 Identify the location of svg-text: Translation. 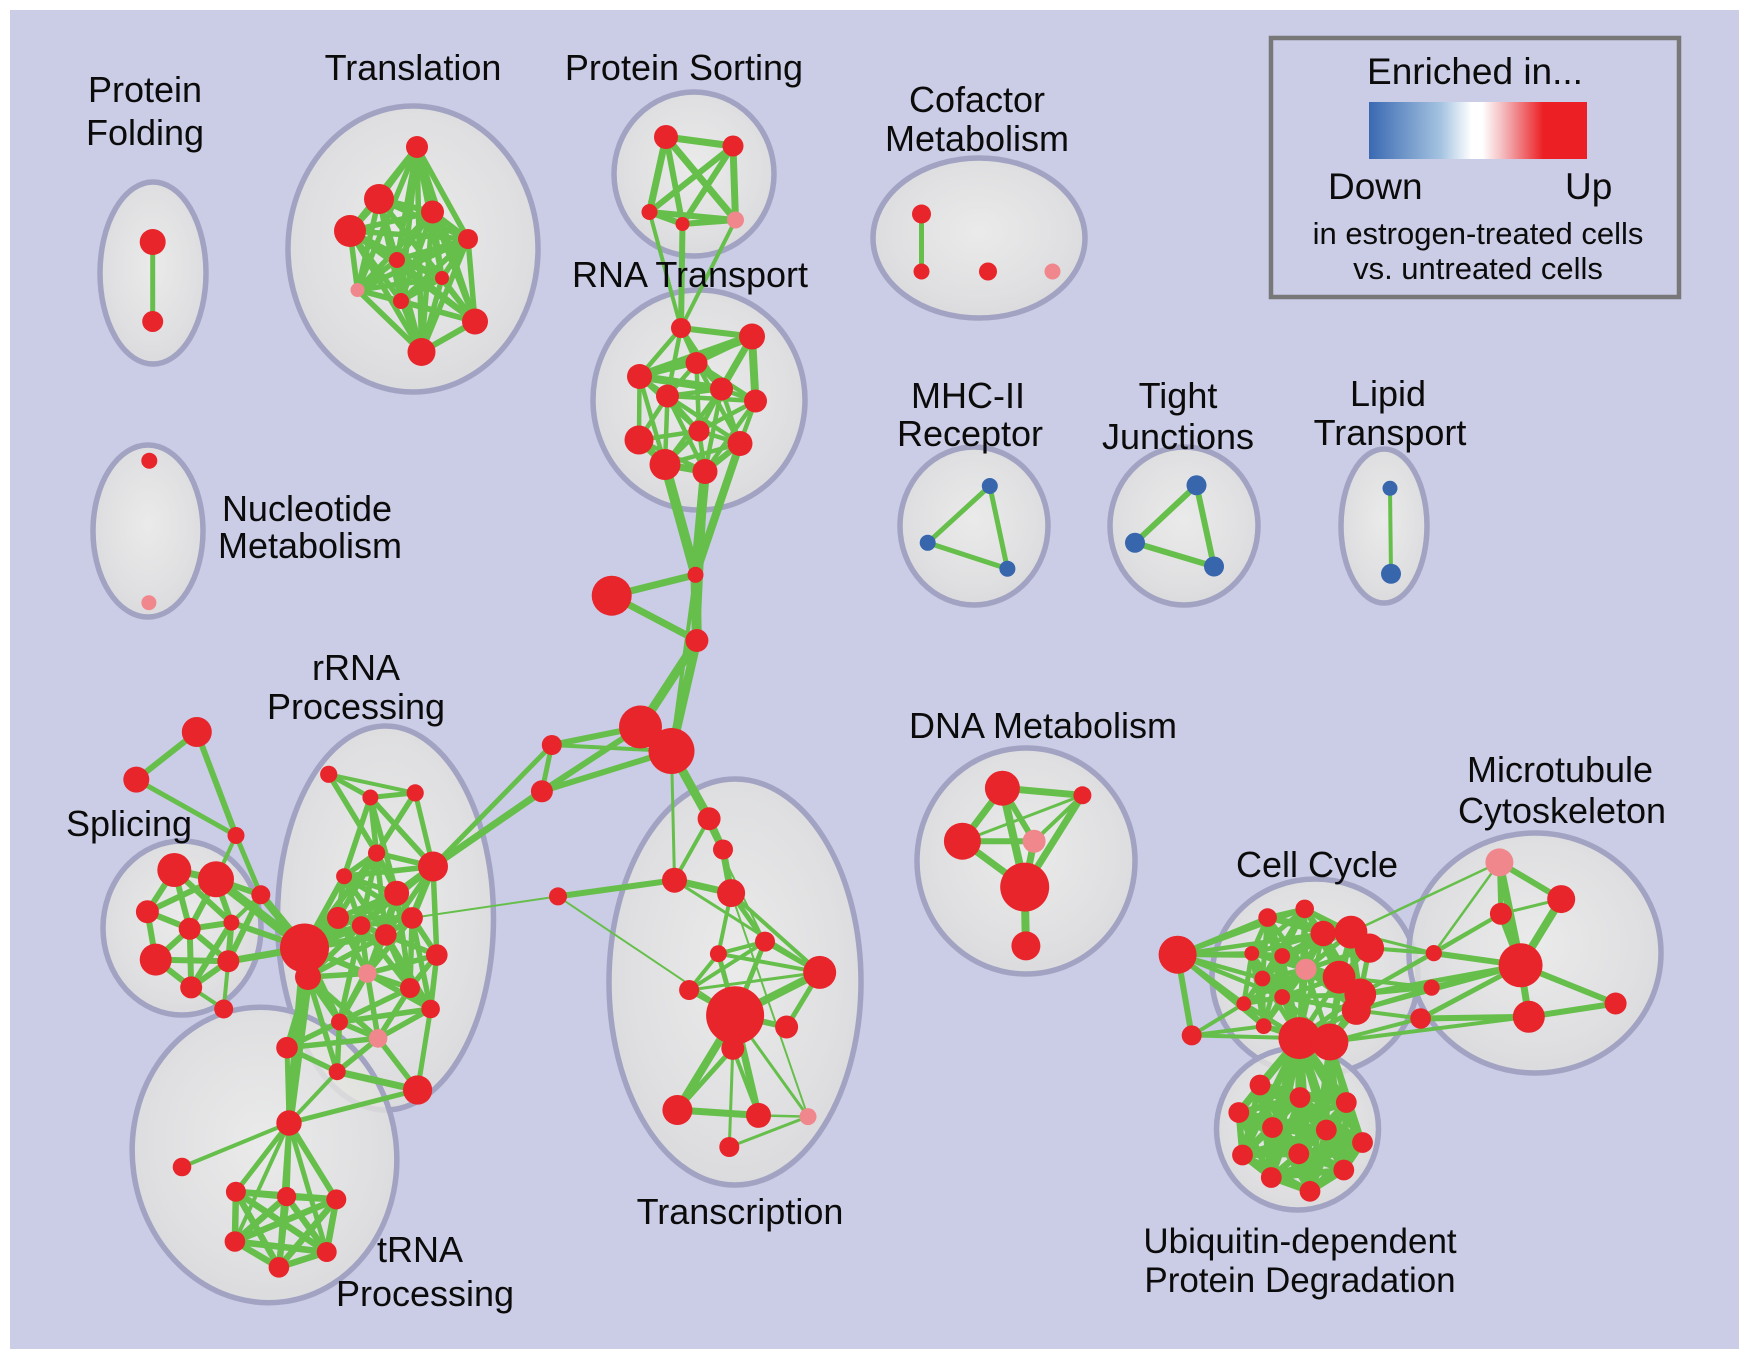
(413, 67).